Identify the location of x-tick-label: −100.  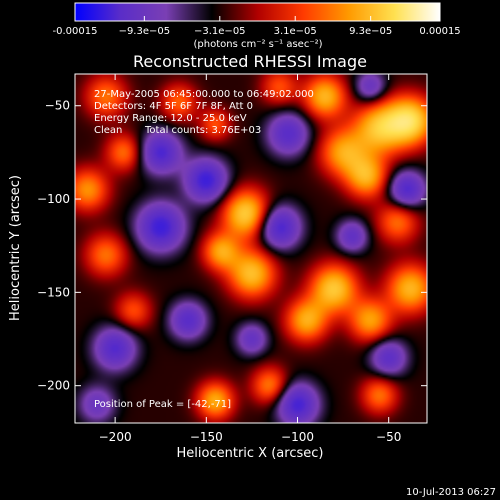
(297, 437).